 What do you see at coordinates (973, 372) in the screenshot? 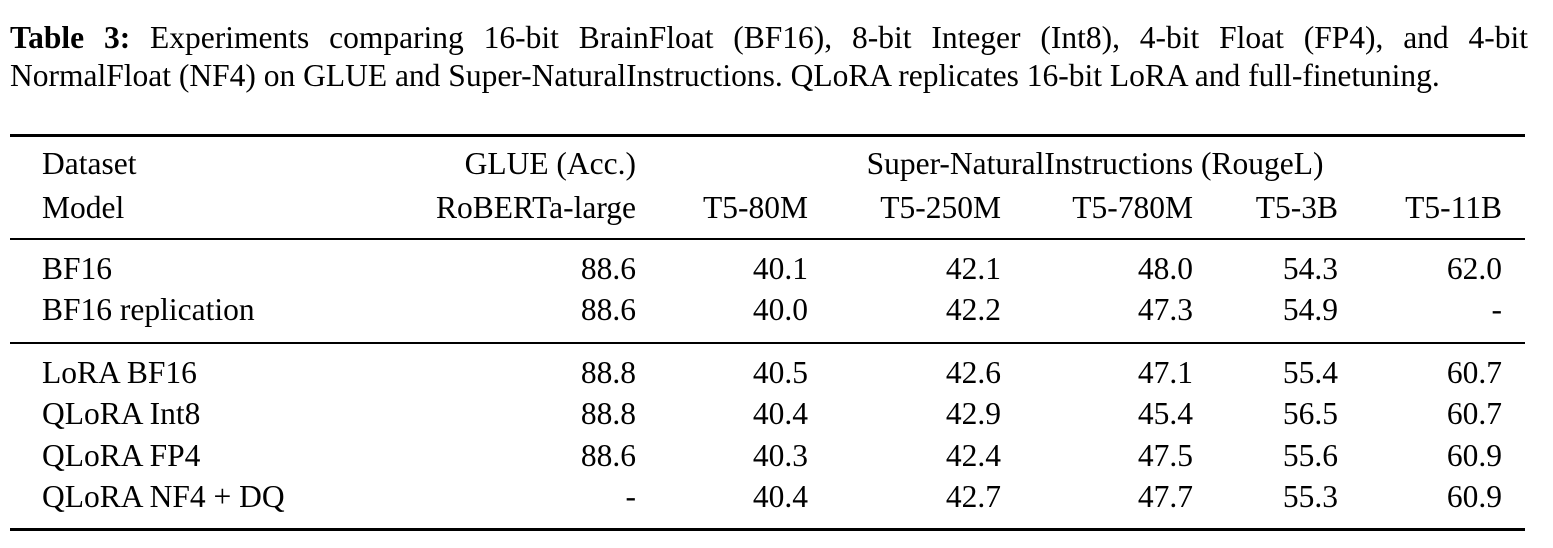
I see `table-cell: 42.6` at bounding box center [973, 372].